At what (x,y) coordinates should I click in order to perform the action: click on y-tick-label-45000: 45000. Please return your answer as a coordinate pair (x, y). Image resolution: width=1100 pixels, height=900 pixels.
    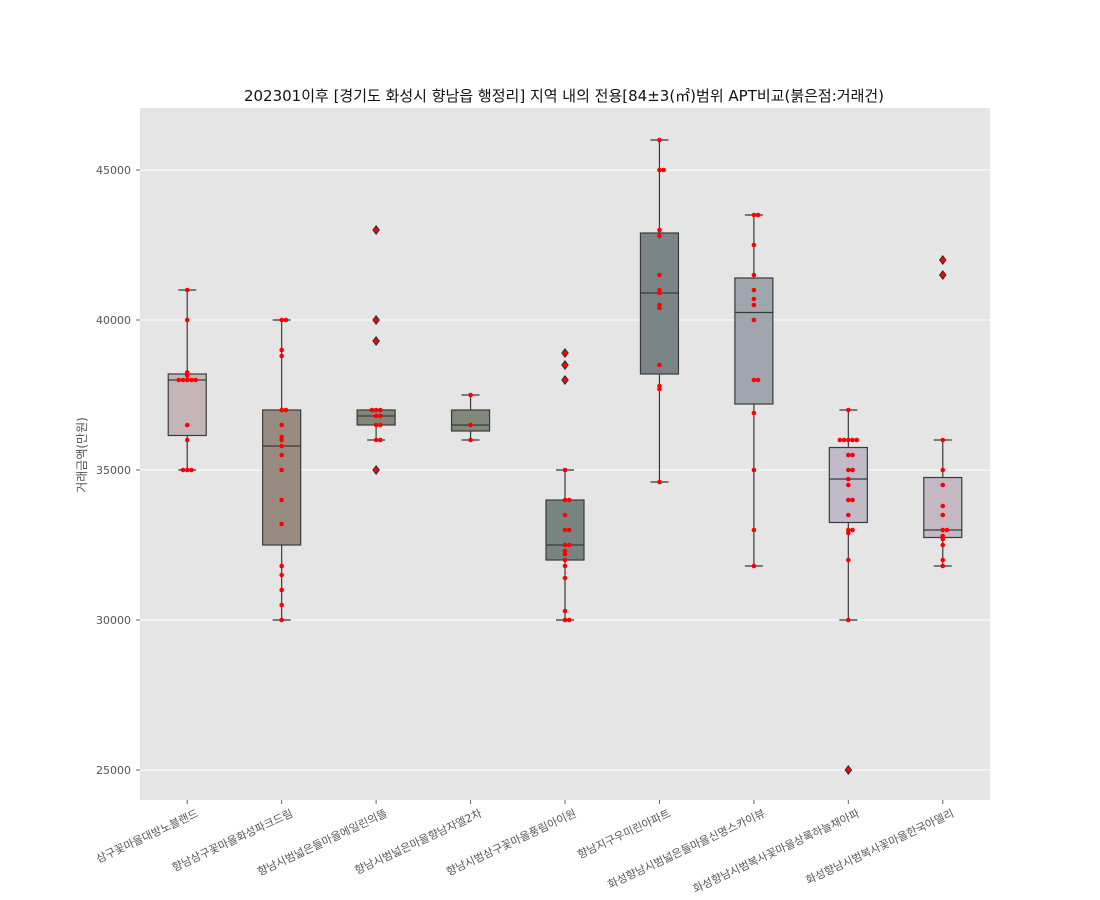
    Looking at the image, I should click on (113, 170).